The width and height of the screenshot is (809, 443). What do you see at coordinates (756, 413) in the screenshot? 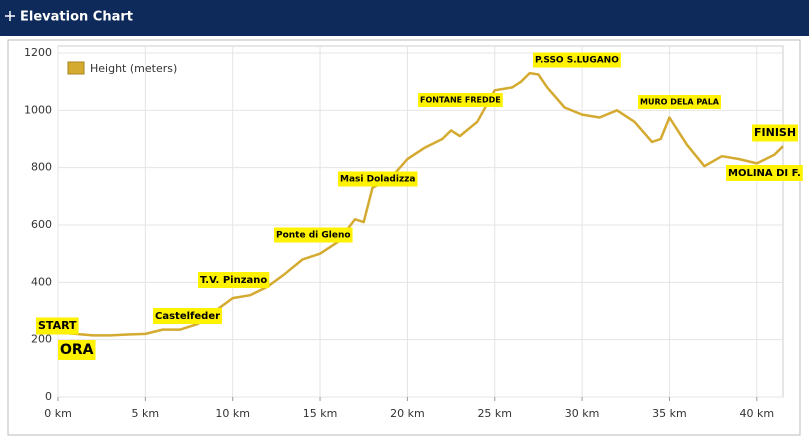
I see `x-tick-label: 40 km` at bounding box center [756, 413].